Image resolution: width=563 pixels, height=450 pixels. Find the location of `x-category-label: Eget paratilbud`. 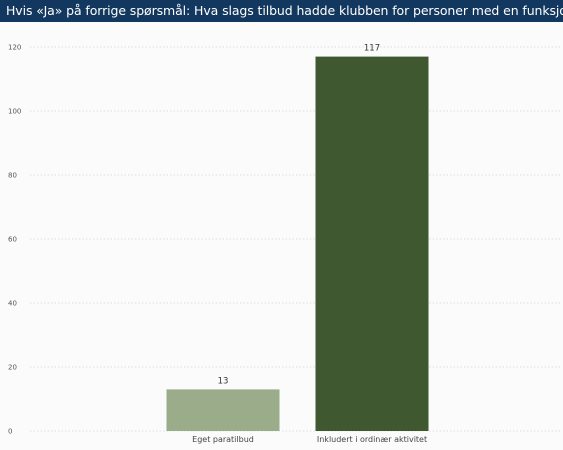

x-category-label: Eget paratilbud is located at coordinates (223, 439).